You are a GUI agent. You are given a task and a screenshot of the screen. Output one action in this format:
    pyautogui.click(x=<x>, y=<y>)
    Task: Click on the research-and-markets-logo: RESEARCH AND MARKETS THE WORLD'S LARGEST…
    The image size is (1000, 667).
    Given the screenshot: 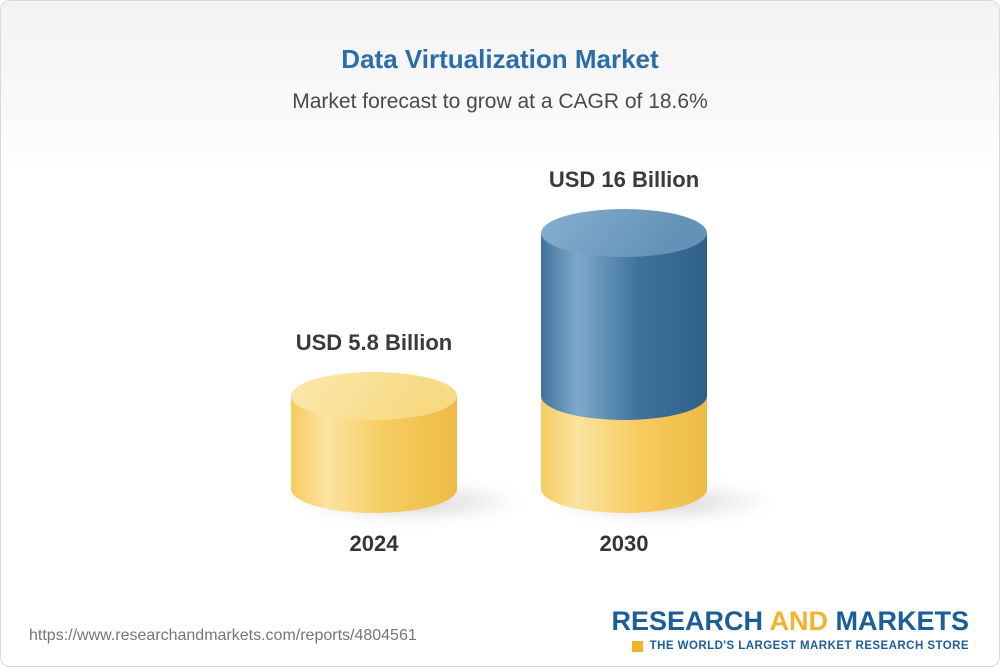 What is the action you would take?
    pyautogui.click(x=790, y=629)
    